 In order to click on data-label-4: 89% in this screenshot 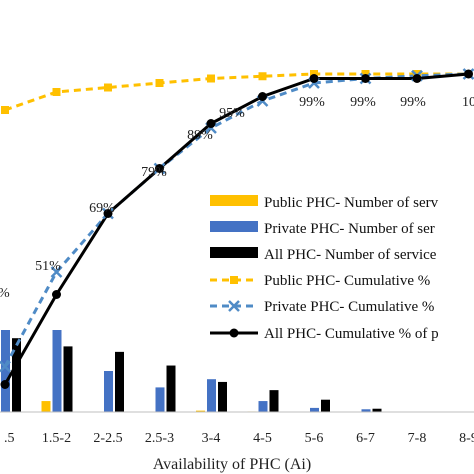, I will do `click(200, 135)`.